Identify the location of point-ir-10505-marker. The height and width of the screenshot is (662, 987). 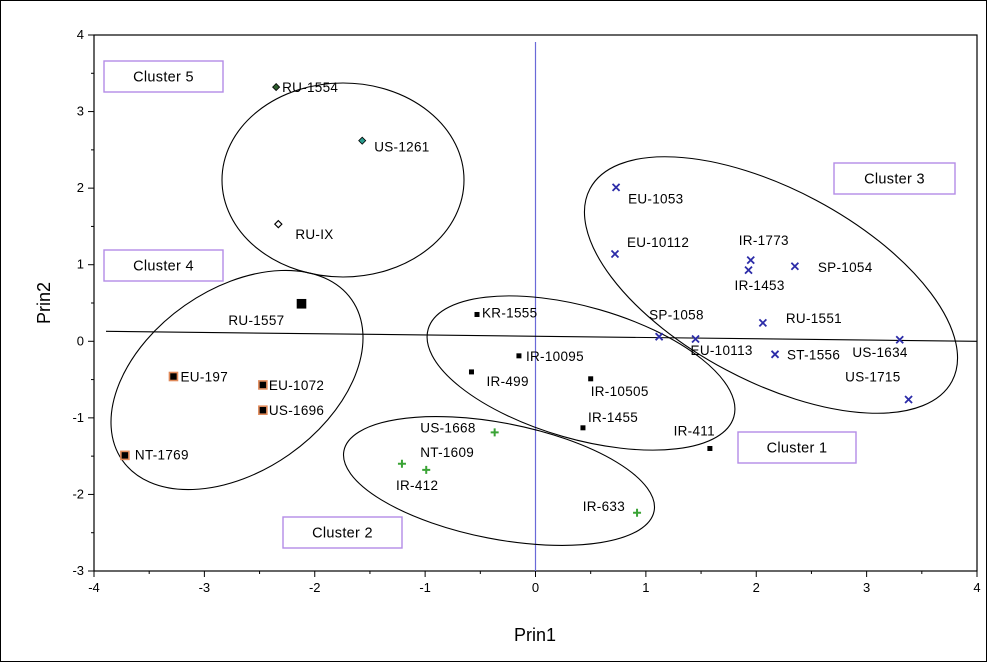
(591, 379).